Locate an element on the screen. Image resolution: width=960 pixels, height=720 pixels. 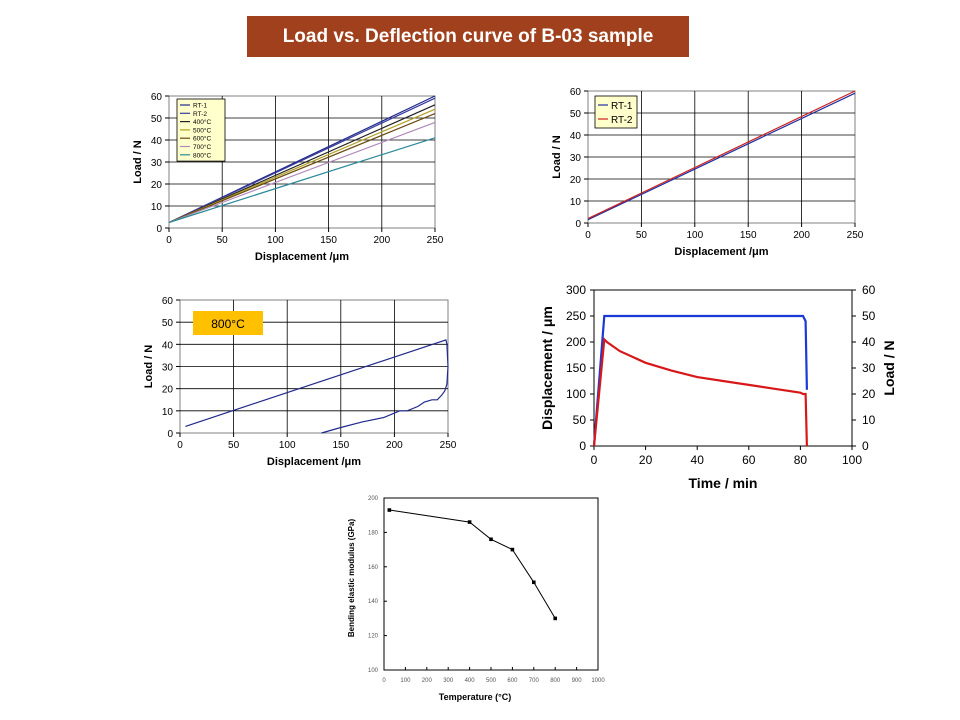
y-axis-label-left: Displacement / μm is located at coordinates (547, 368).